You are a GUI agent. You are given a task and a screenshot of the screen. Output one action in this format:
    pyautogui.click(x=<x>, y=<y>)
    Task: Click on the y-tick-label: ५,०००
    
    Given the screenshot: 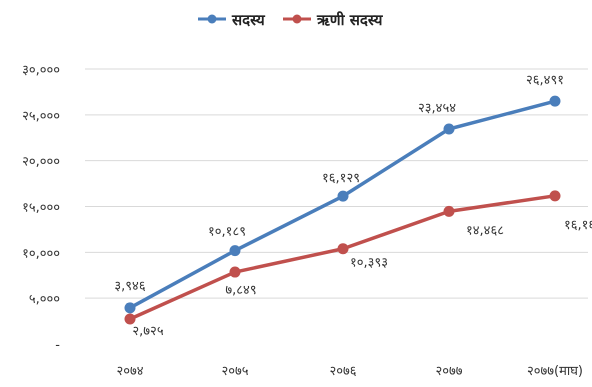 What is the action you would take?
    pyautogui.click(x=44, y=299)
    